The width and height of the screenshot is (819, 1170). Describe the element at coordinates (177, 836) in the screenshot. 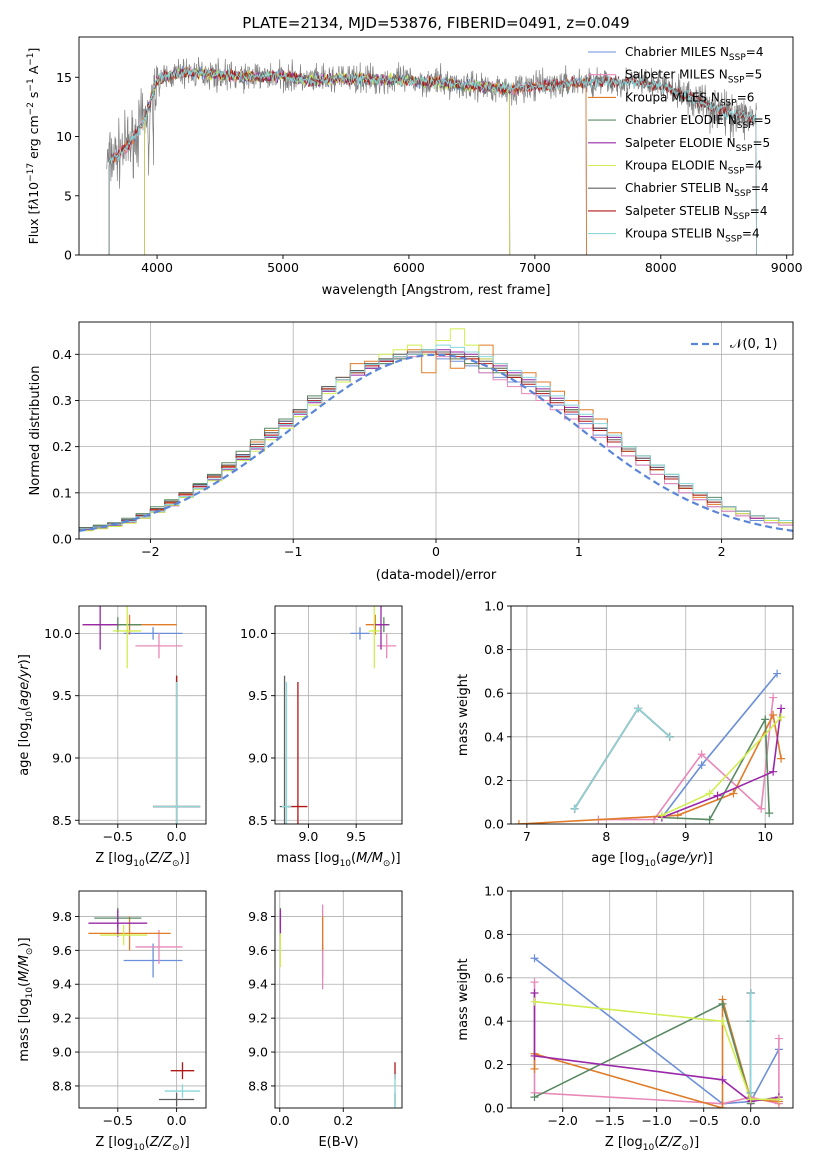

I see `x-tick-label: 0.0` at that location.